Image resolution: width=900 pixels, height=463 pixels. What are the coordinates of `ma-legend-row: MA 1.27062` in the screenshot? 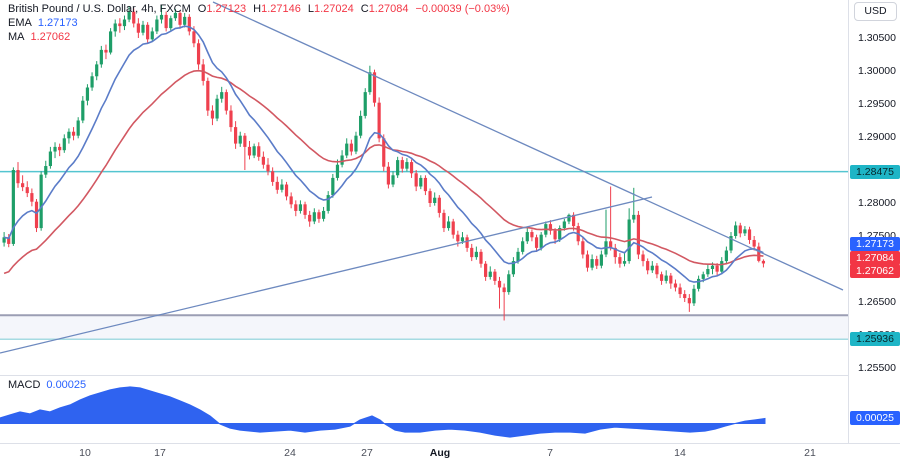 It's located at (259, 37).